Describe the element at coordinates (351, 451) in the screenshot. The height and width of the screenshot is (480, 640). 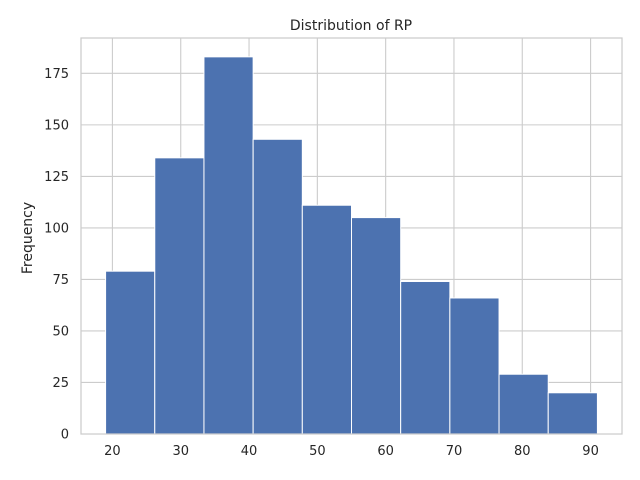
I see `x-axis-ticks: 20 30 40 50 60 70 80 90` at that location.